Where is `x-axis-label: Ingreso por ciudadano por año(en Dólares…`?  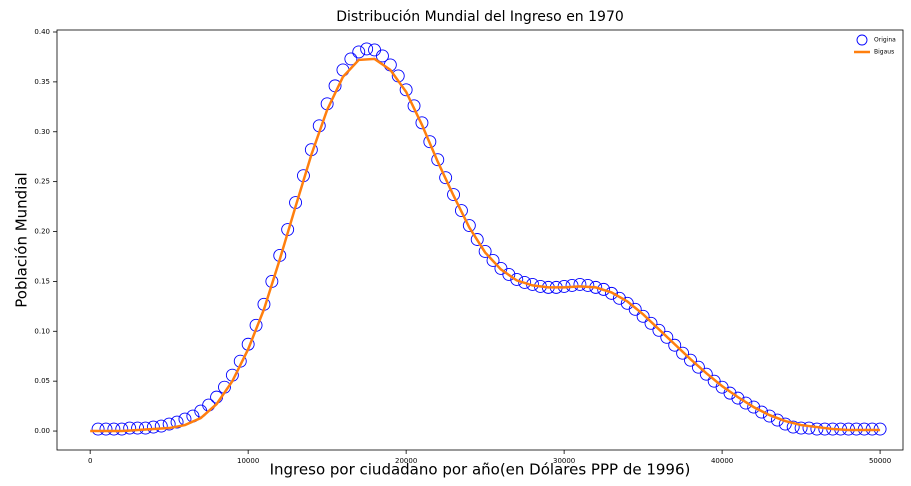
x-axis-label: Ingreso por ciudadano por año(en Dólares… is located at coordinates (480, 470).